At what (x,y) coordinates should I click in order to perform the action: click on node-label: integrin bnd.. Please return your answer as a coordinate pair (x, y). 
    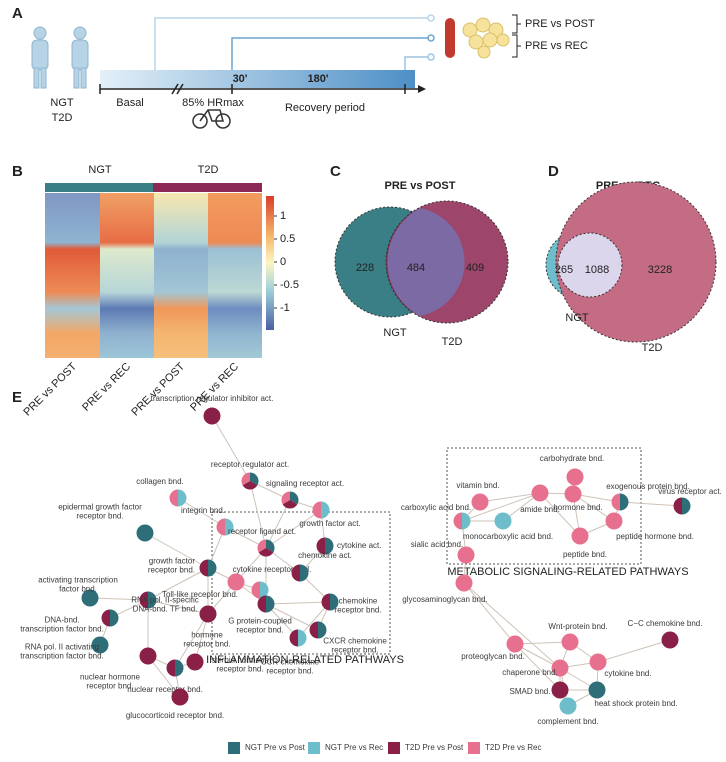
    Looking at the image, I should click on (203, 510).